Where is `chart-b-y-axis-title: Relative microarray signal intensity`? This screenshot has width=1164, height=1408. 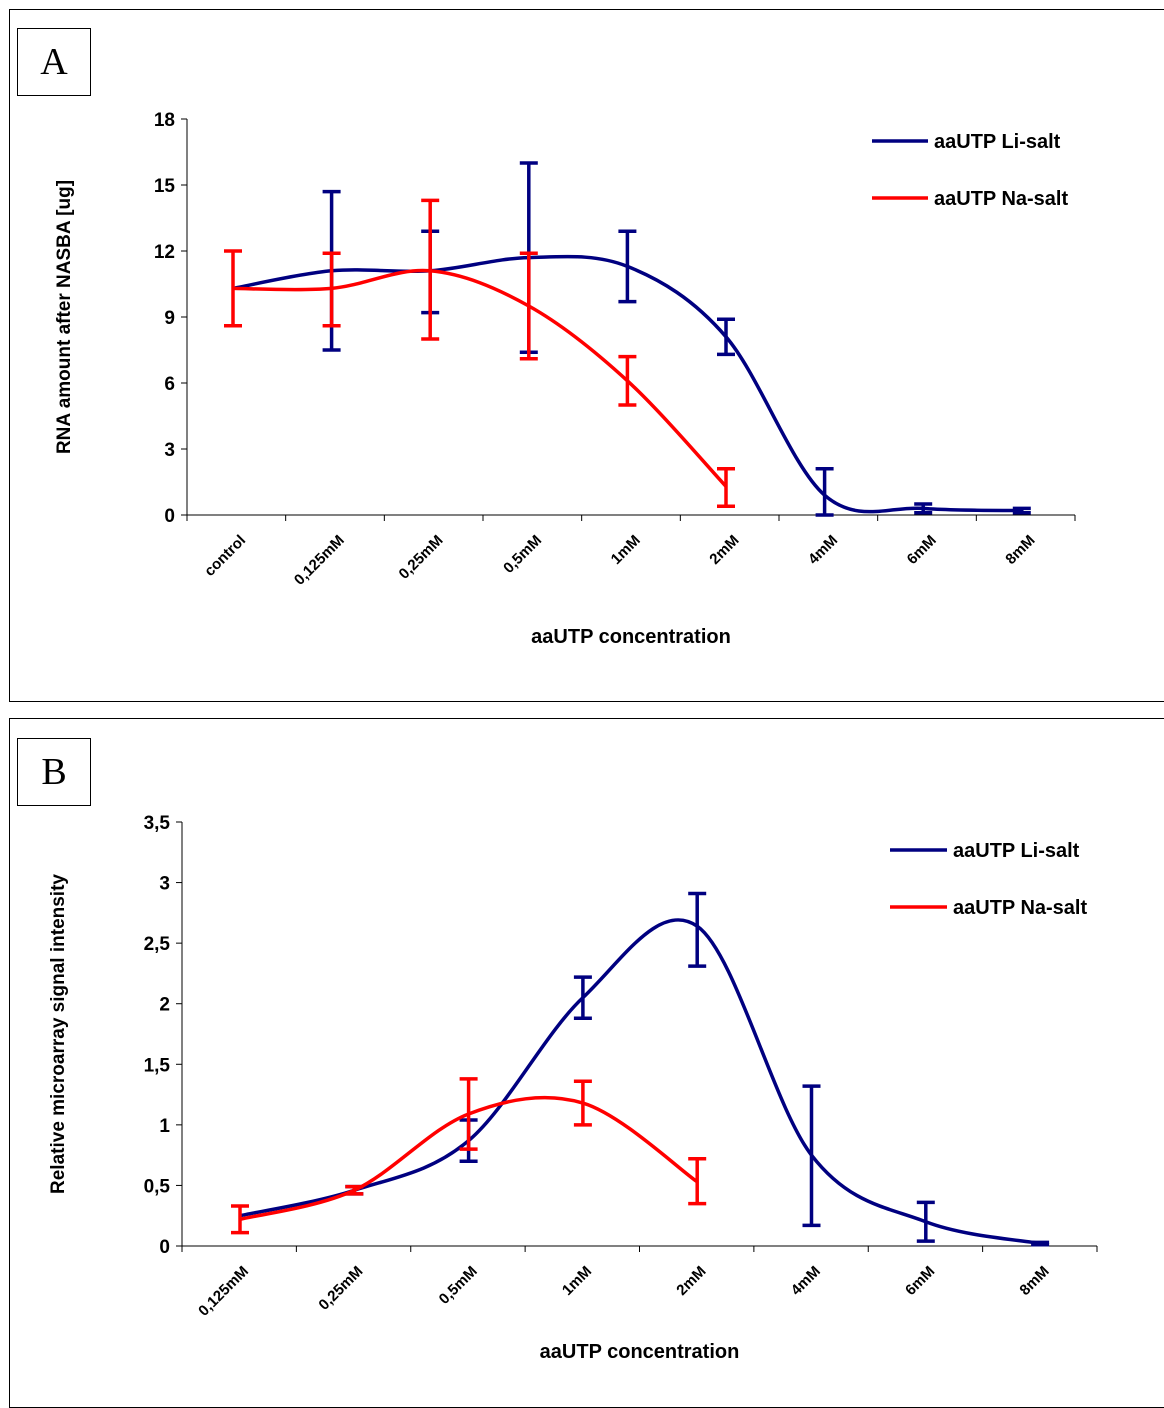
chart-b-y-axis-title: Relative microarray signal intensity is located at coordinates (58, 1034).